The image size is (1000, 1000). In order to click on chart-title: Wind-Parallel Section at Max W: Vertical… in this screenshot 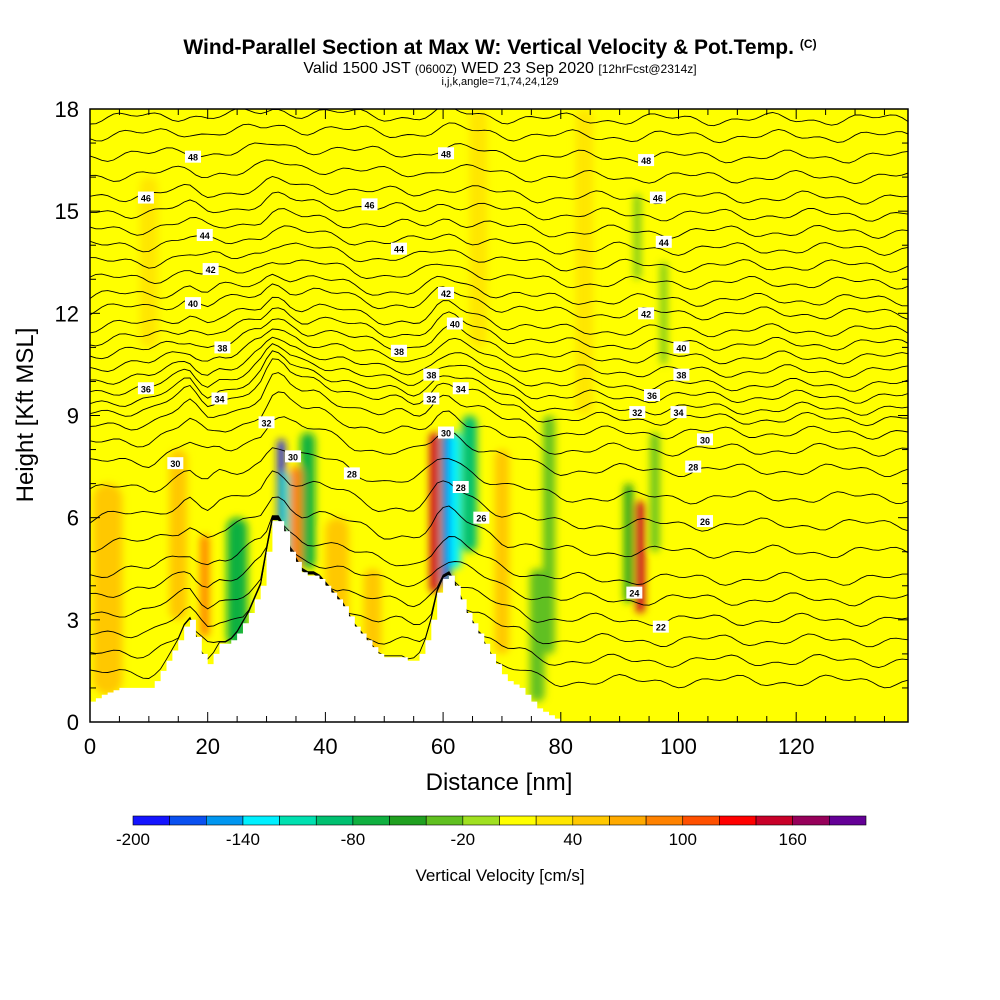, I will do `click(500, 48)`.